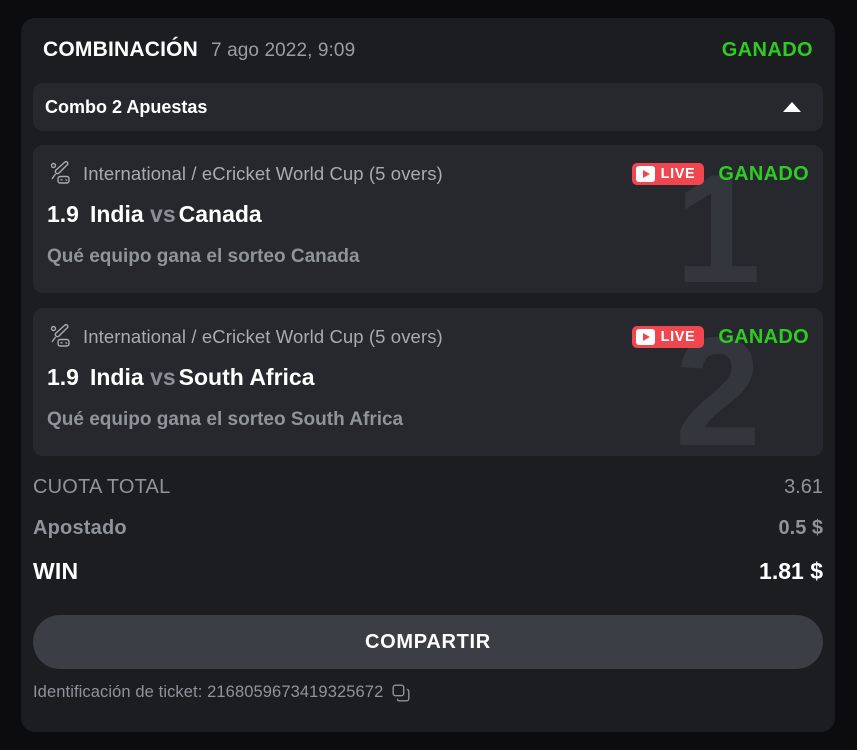 The width and height of the screenshot is (857, 750). What do you see at coordinates (767, 50) in the screenshot?
I see `status-badge: GANADO` at bounding box center [767, 50].